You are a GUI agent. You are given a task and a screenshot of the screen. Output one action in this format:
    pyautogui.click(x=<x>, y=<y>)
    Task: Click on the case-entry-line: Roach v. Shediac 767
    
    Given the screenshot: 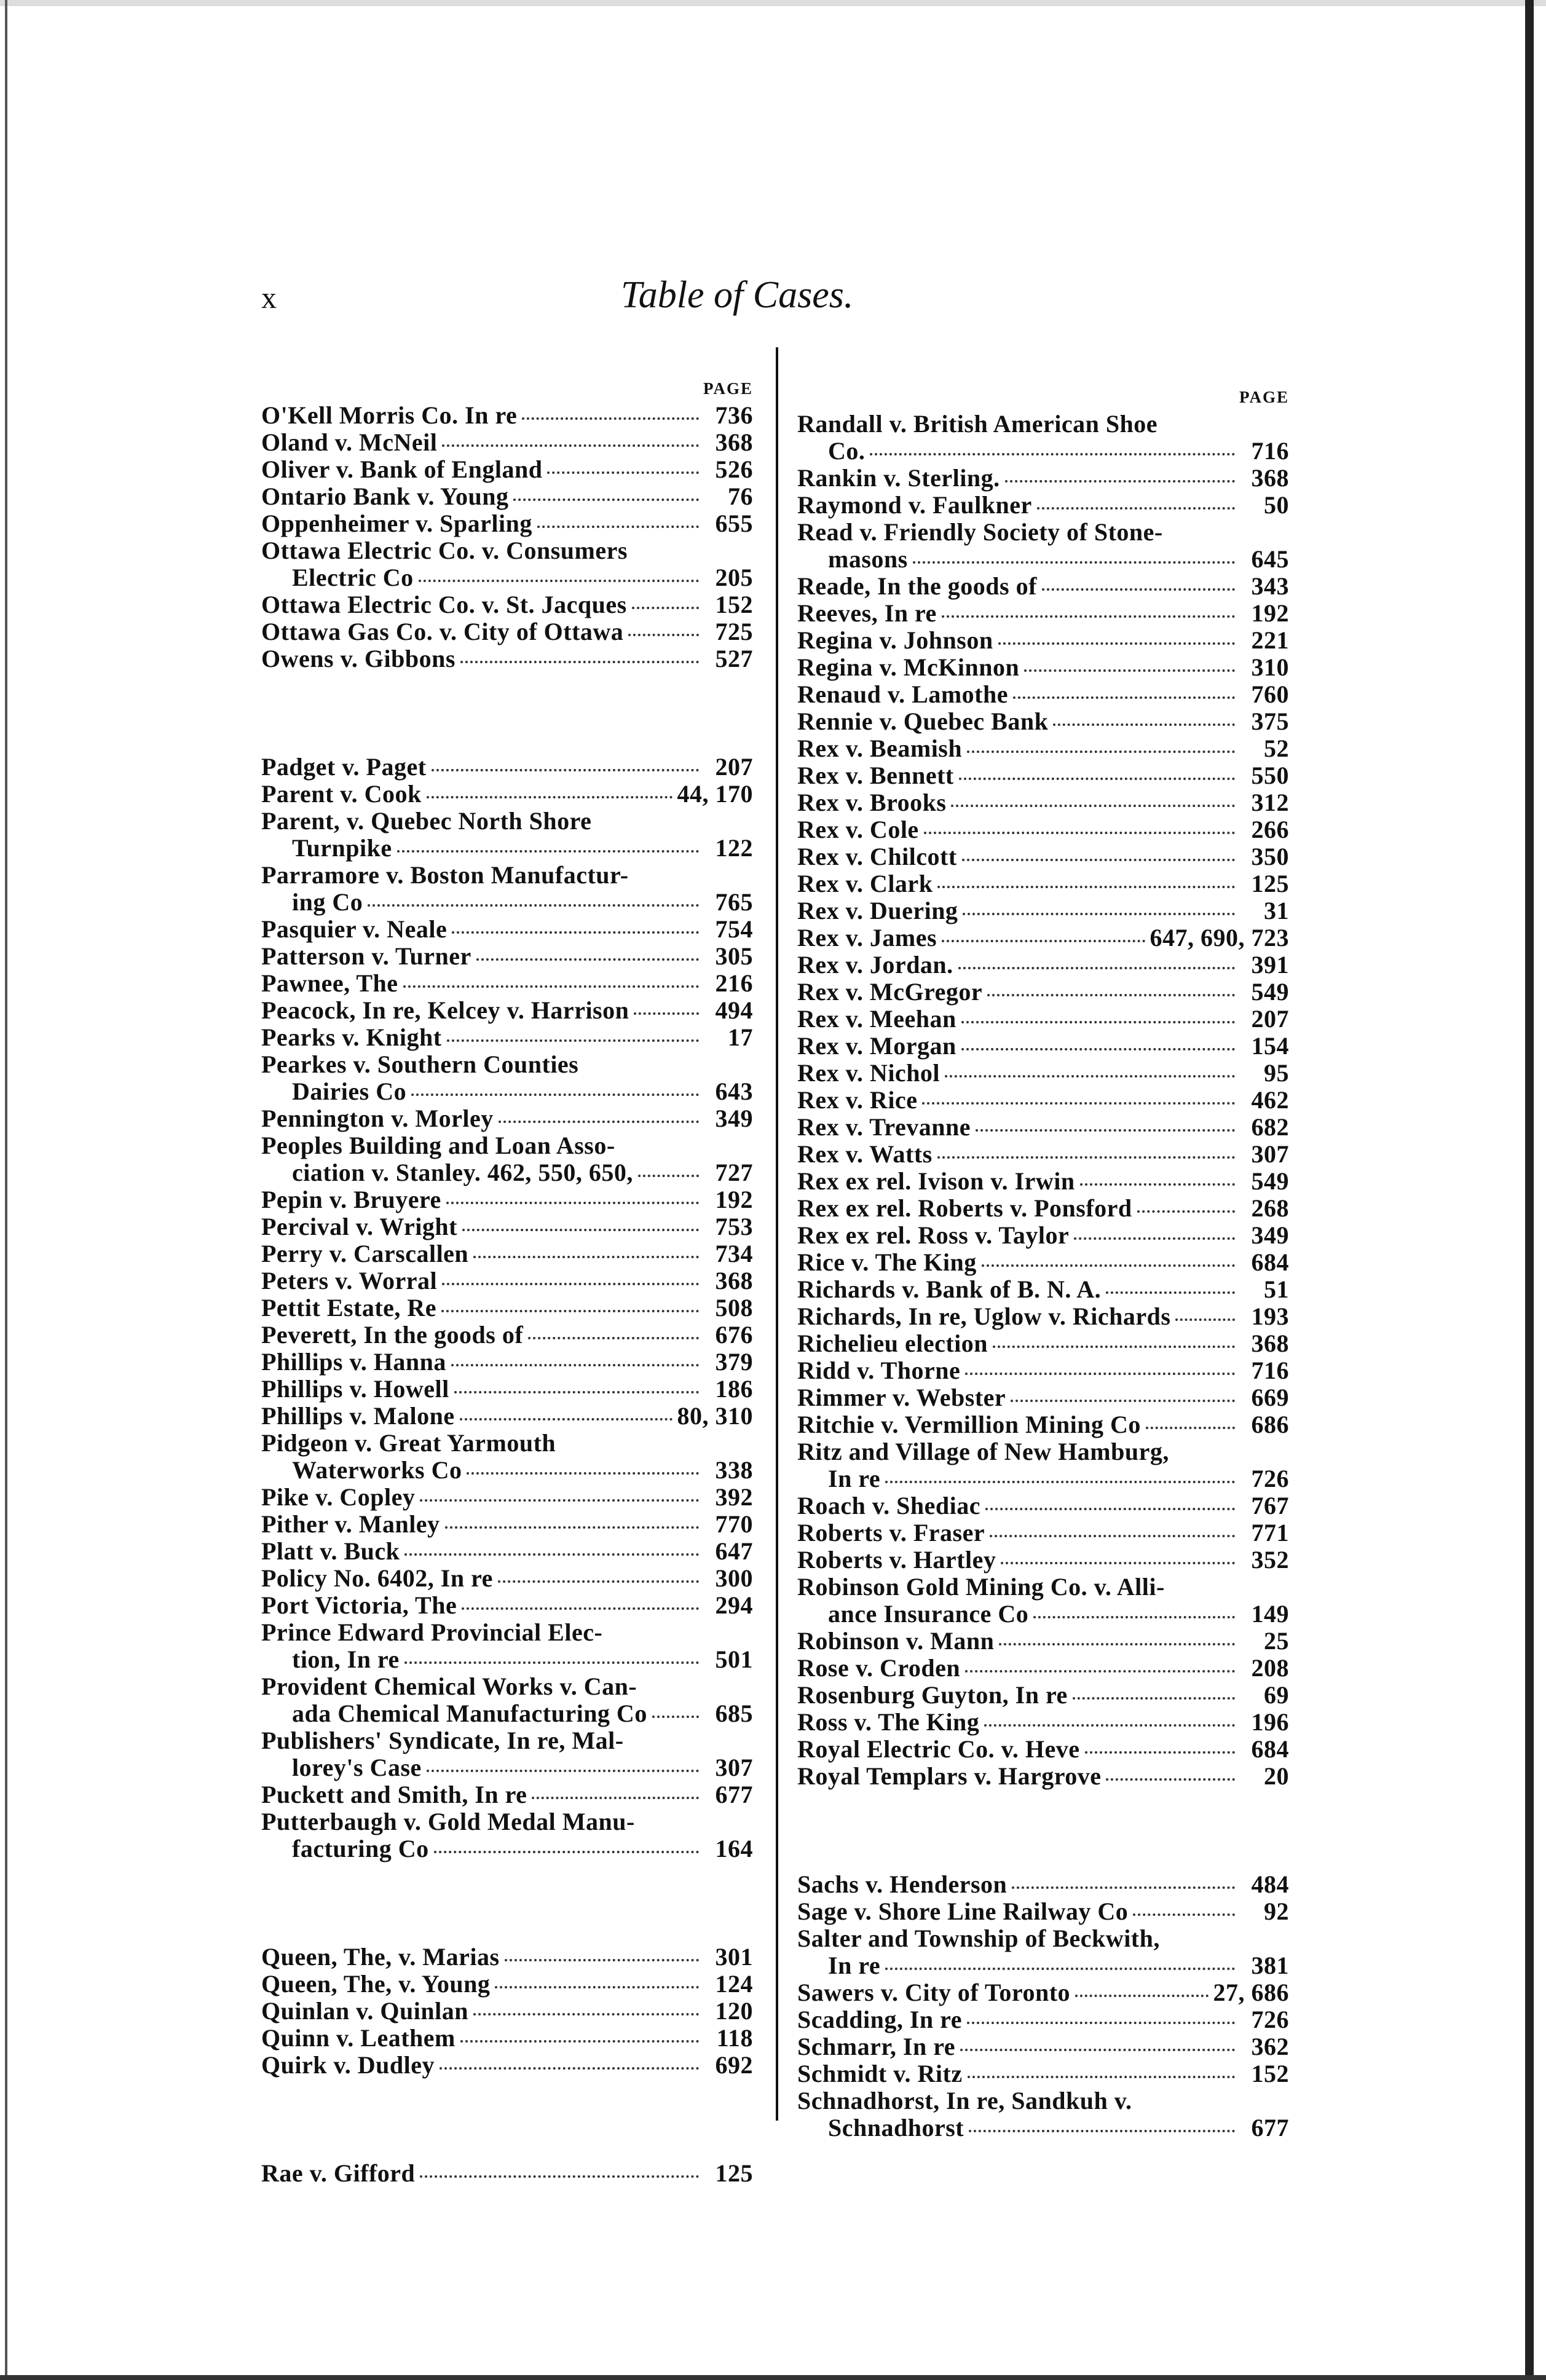 What is the action you would take?
    pyautogui.click(x=1043, y=1505)
    